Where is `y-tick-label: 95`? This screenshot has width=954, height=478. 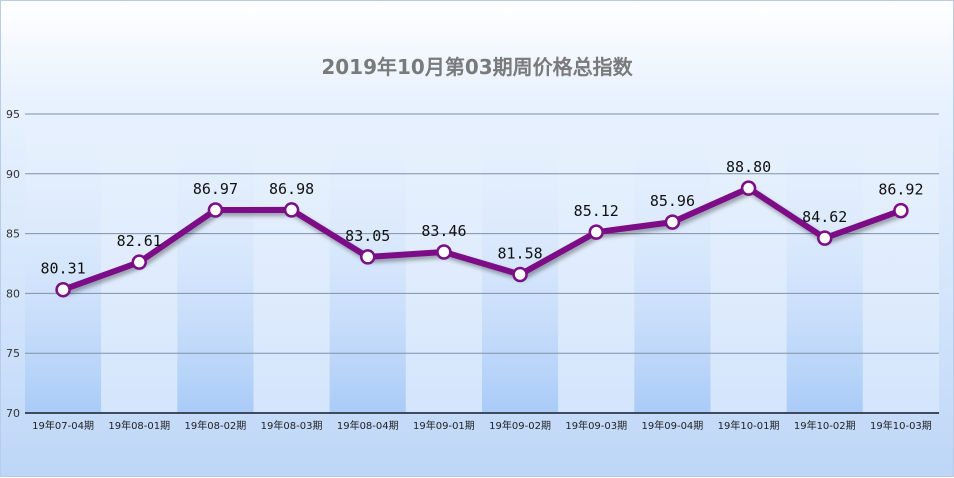
y-tick-label: 95 is located at coordinates (13, 114).